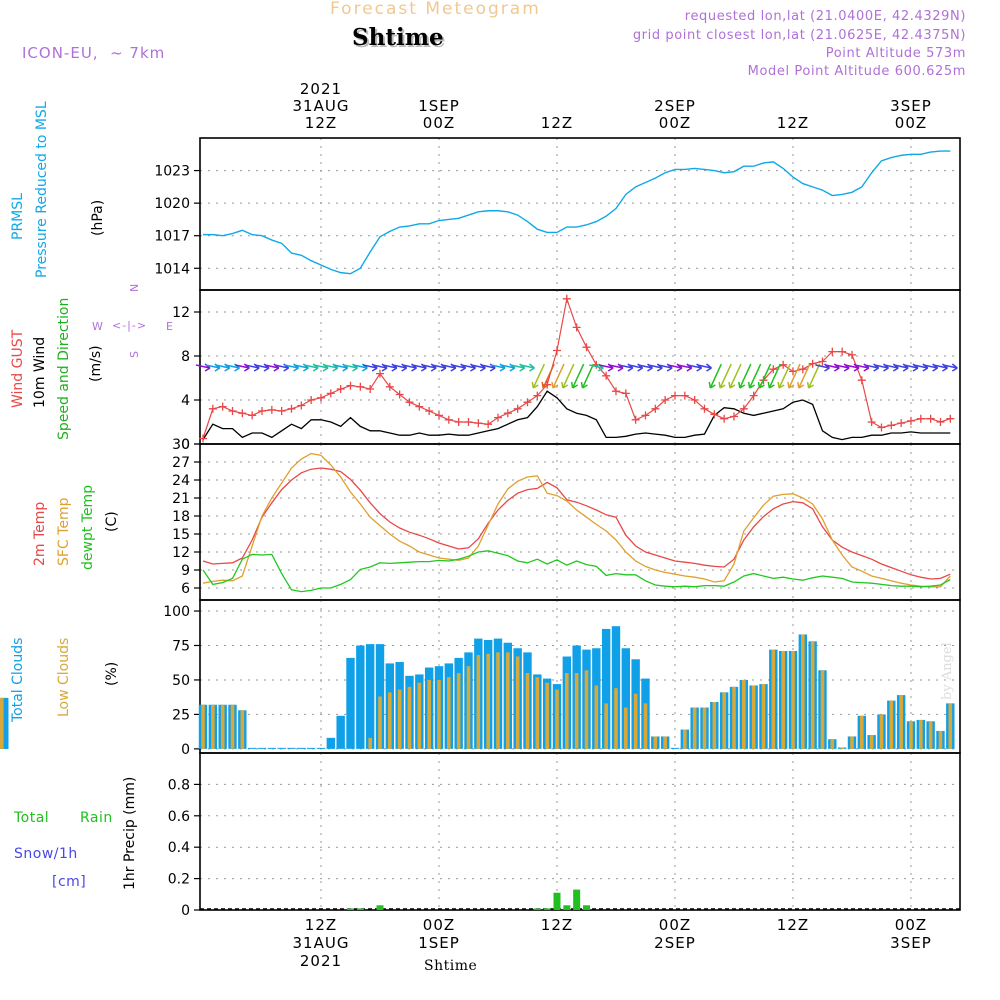  Describe the element at coordinates (321, 961) in the screenshot. I see `time-label-bottom: 2021` at that location.